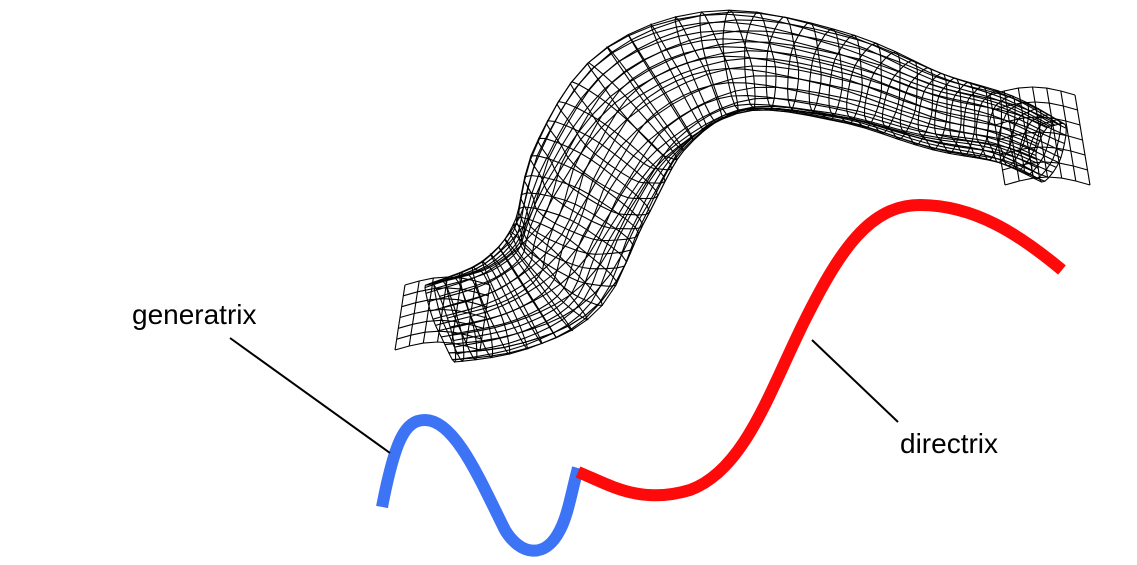  Describe the element at coordinates (480, 485) in the screenshot. I see `generatrix-curve` at that location.